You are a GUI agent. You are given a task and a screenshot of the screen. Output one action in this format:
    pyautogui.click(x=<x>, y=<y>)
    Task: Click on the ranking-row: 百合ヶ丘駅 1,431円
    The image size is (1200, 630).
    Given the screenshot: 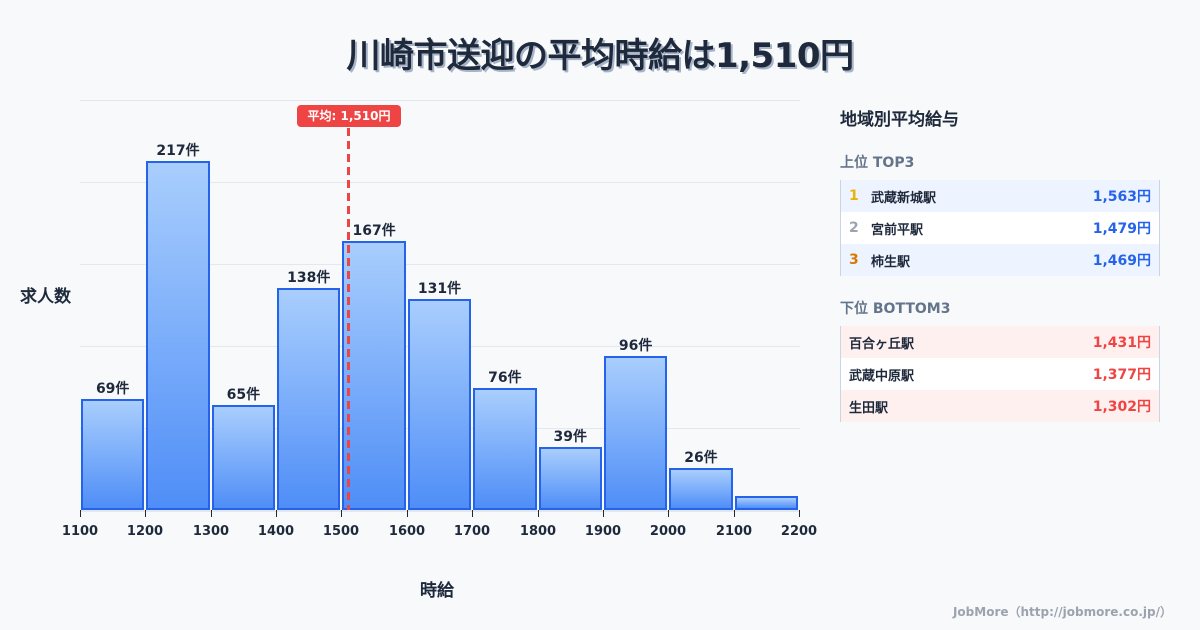 What is the action you would take?
    pyautogui.click(x=1000, y=342)
    